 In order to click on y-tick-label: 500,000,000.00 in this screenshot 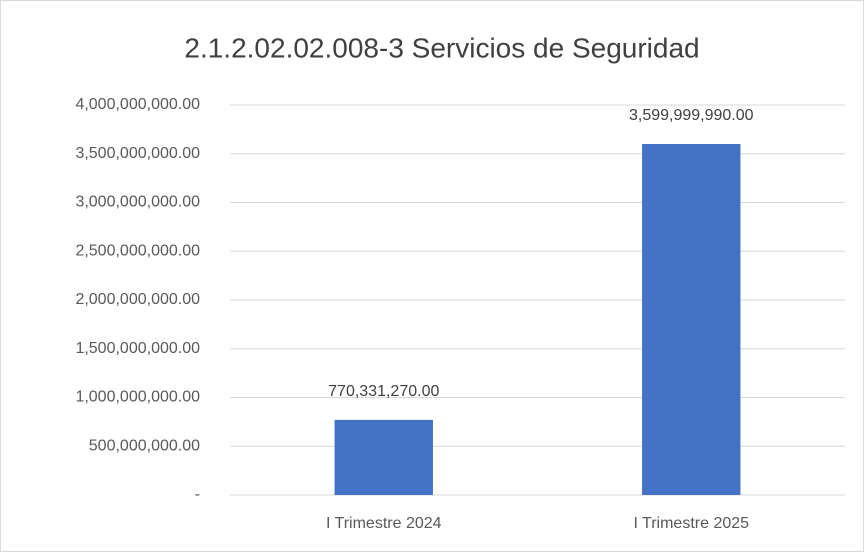, I will do `click(144, 445)`.